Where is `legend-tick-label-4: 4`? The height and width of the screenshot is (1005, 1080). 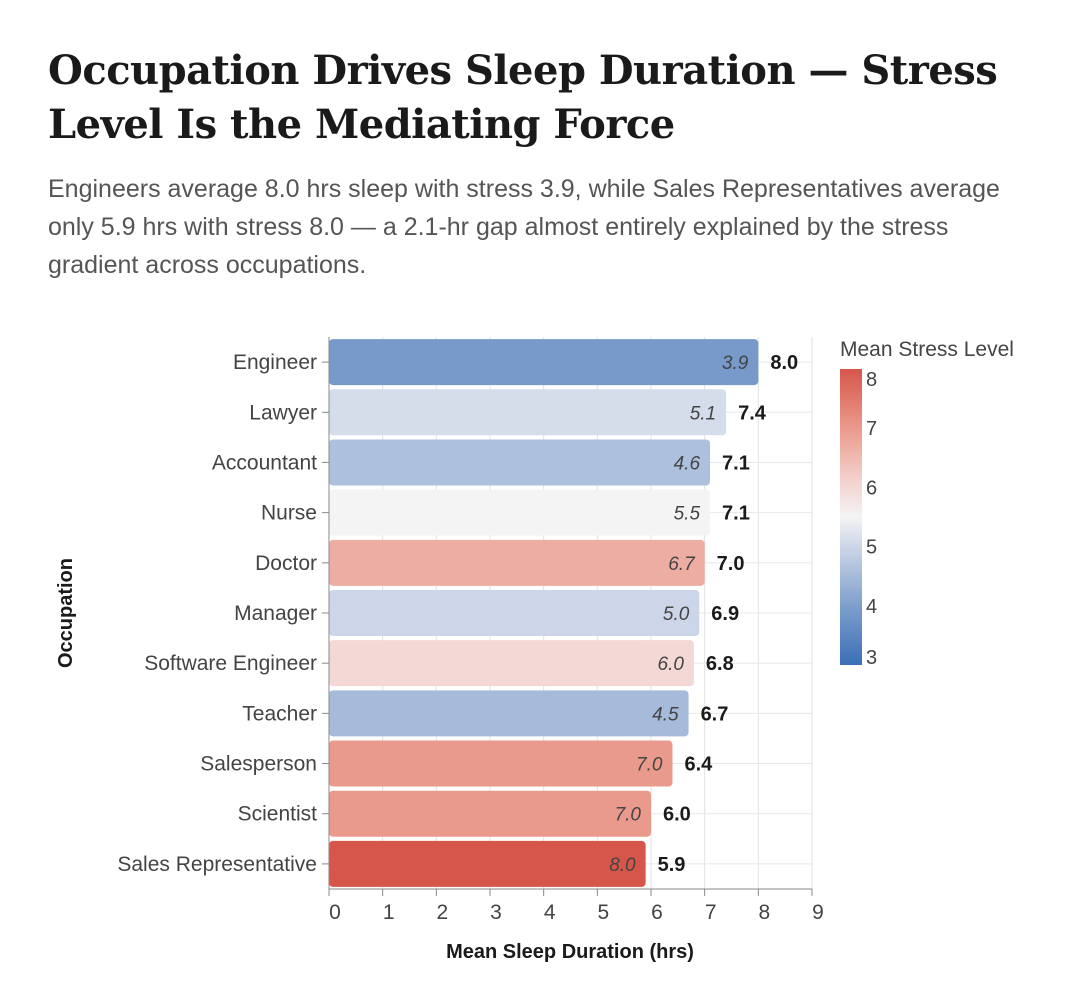
legend-tick-label-4: 4 is located at coordinates (871, 607).